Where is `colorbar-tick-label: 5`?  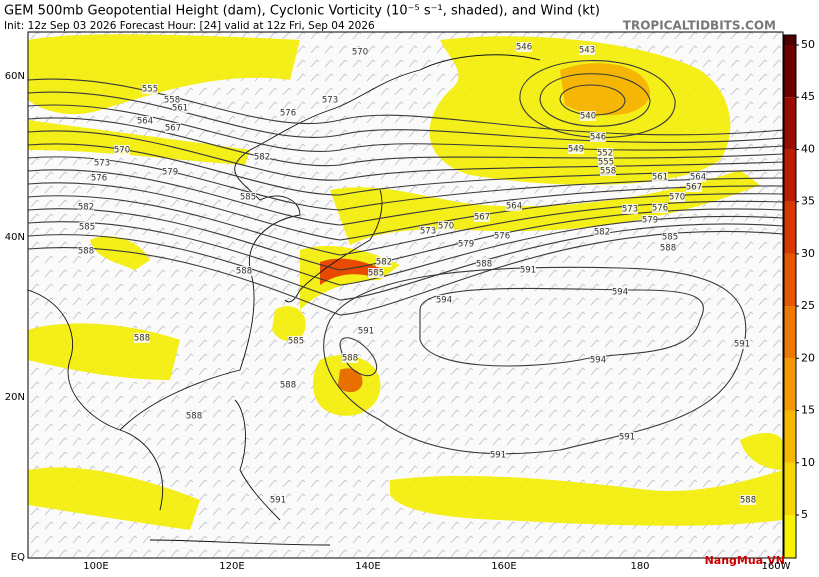
colorbar-tick-label: 5 is located at coordinates (804, 514).